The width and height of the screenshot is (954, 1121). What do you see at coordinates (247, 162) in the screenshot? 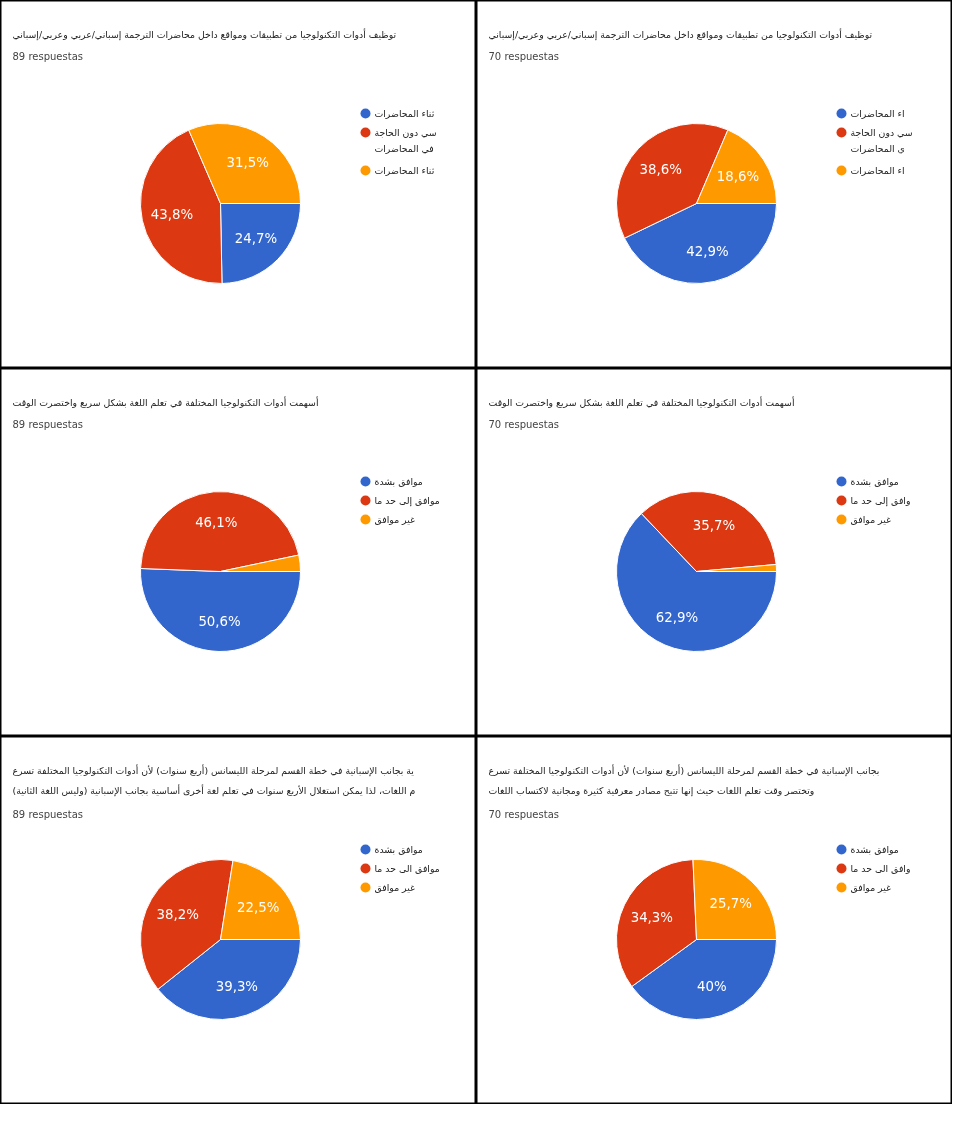
I see `data-label: 31,5%` at bounding box center [247, 162].